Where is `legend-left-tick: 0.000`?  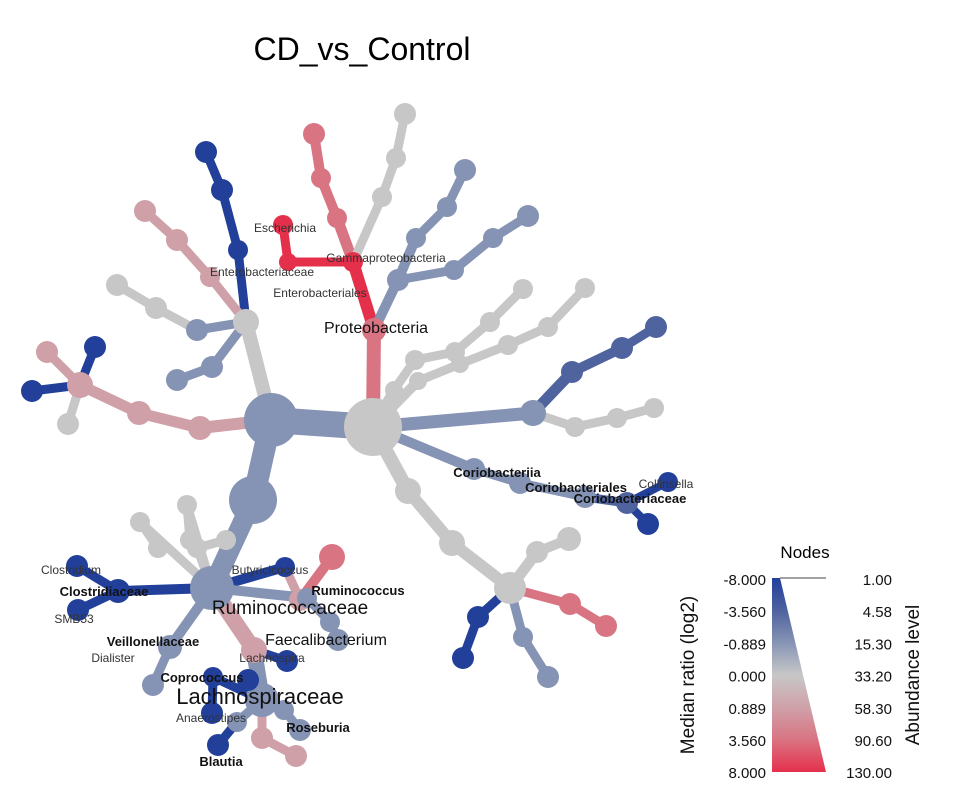 legend-left-tick: 0.000 is located at coordinates (747, 677).